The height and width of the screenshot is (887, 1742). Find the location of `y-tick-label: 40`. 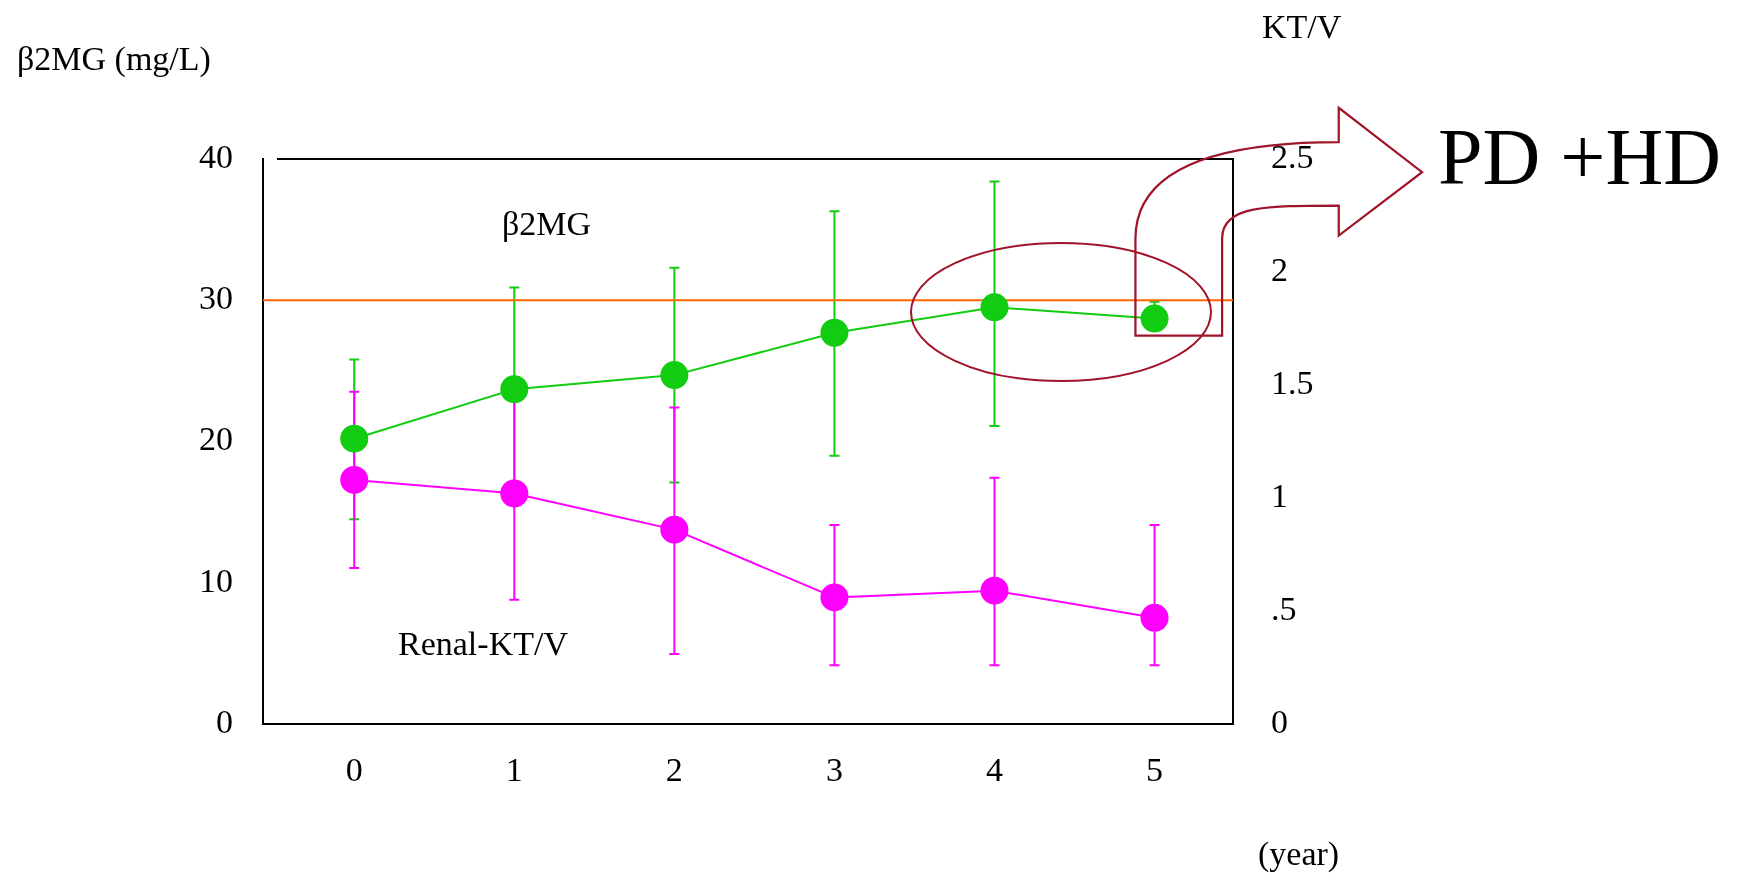

y-tick-label: 40 is located at coordinates (216, 156).